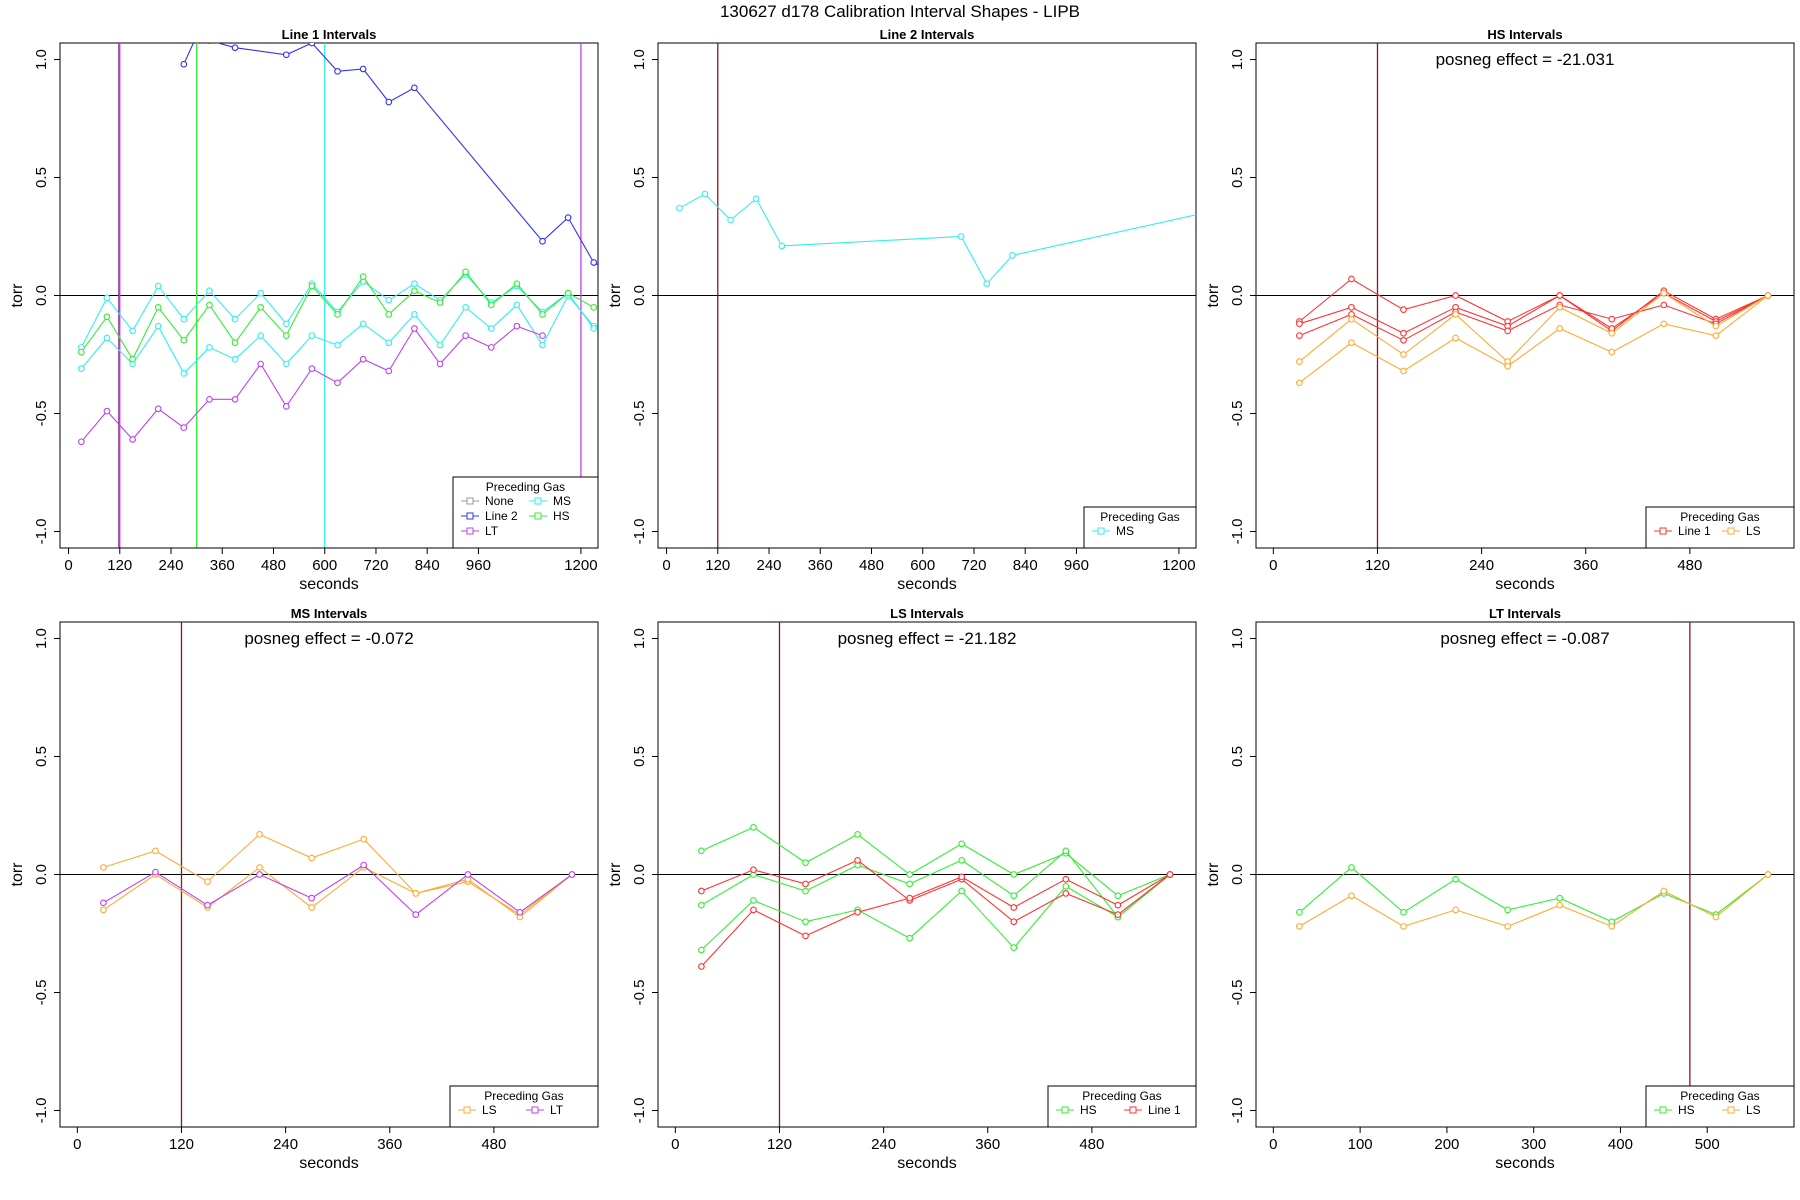 This screenshot has width=1800, height=1200. I want to click on x-tick-label: 480, so click(493, 1144).